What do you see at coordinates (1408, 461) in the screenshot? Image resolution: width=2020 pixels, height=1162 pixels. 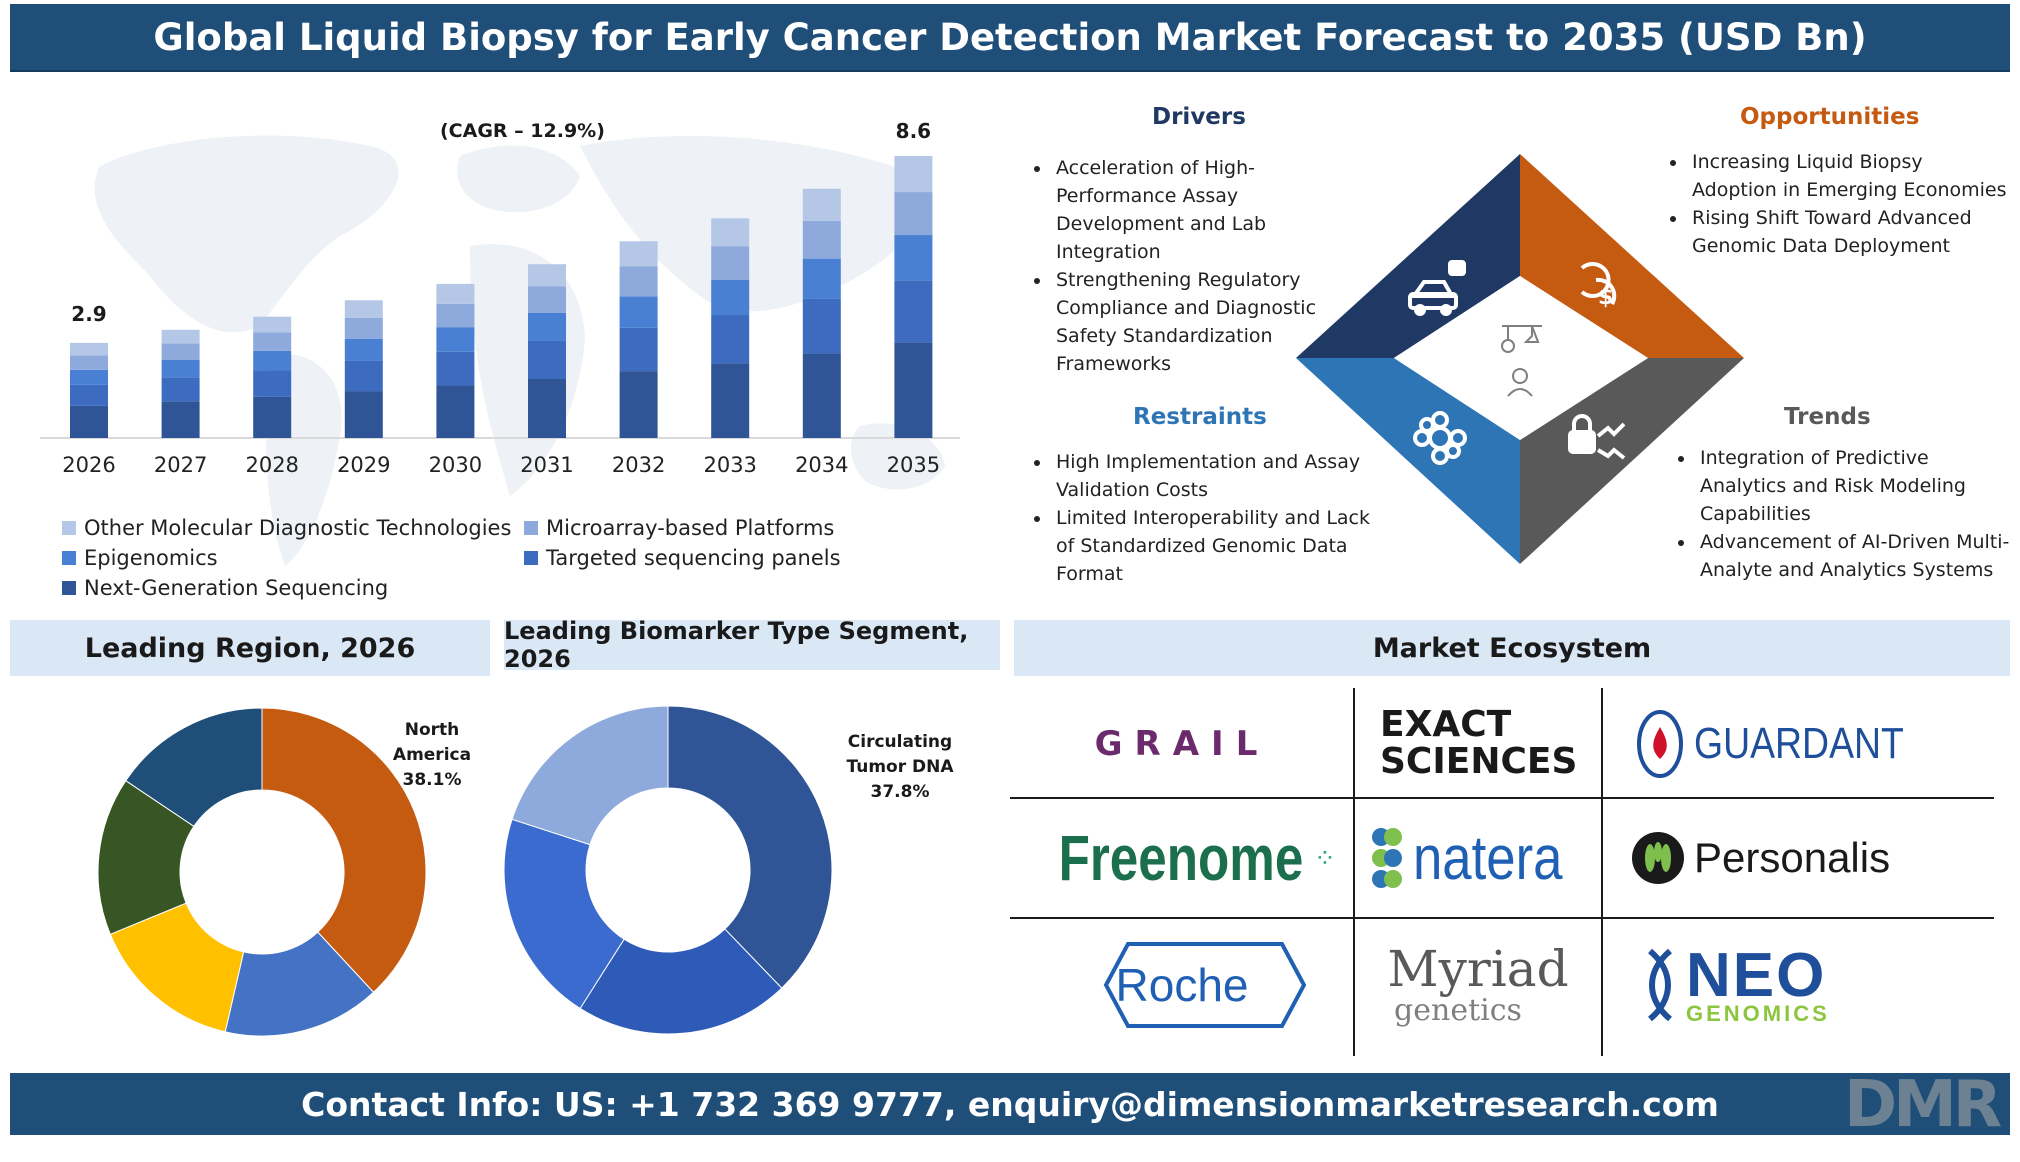 I see `restraints-quadrant` at bounding box center [1408, 461].